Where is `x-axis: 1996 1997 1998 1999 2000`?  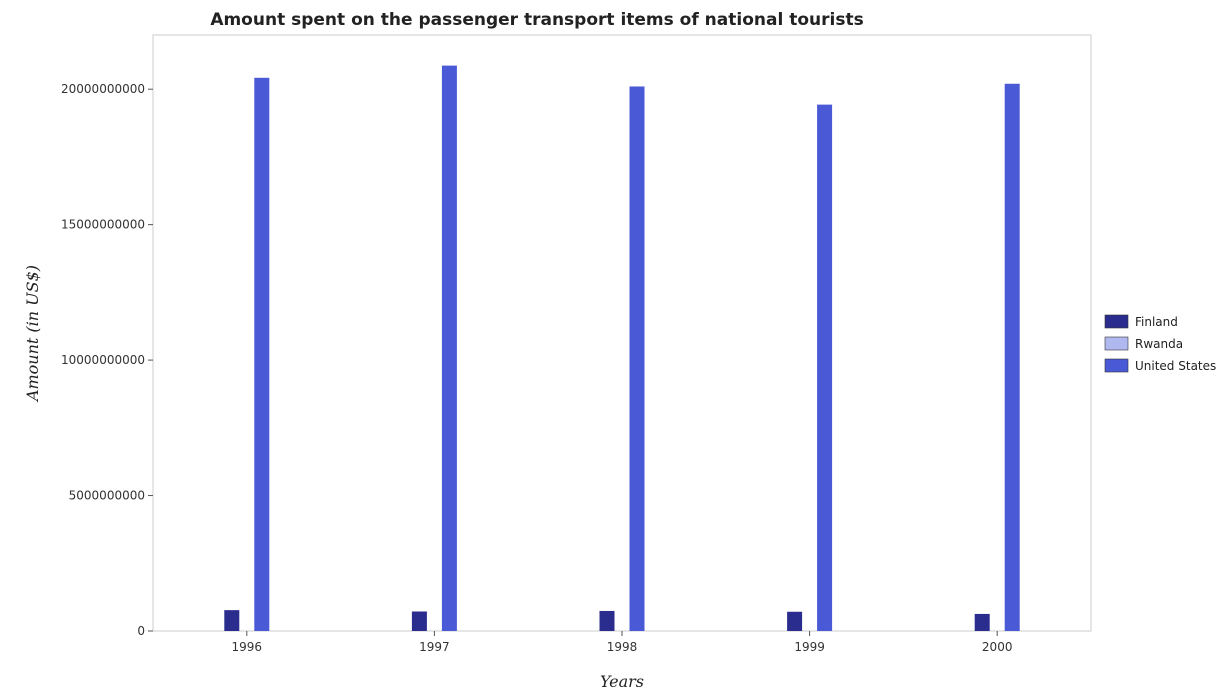
x-axis: 1996 1997 1998 1999 2000 is located at coordinates (622, 642).